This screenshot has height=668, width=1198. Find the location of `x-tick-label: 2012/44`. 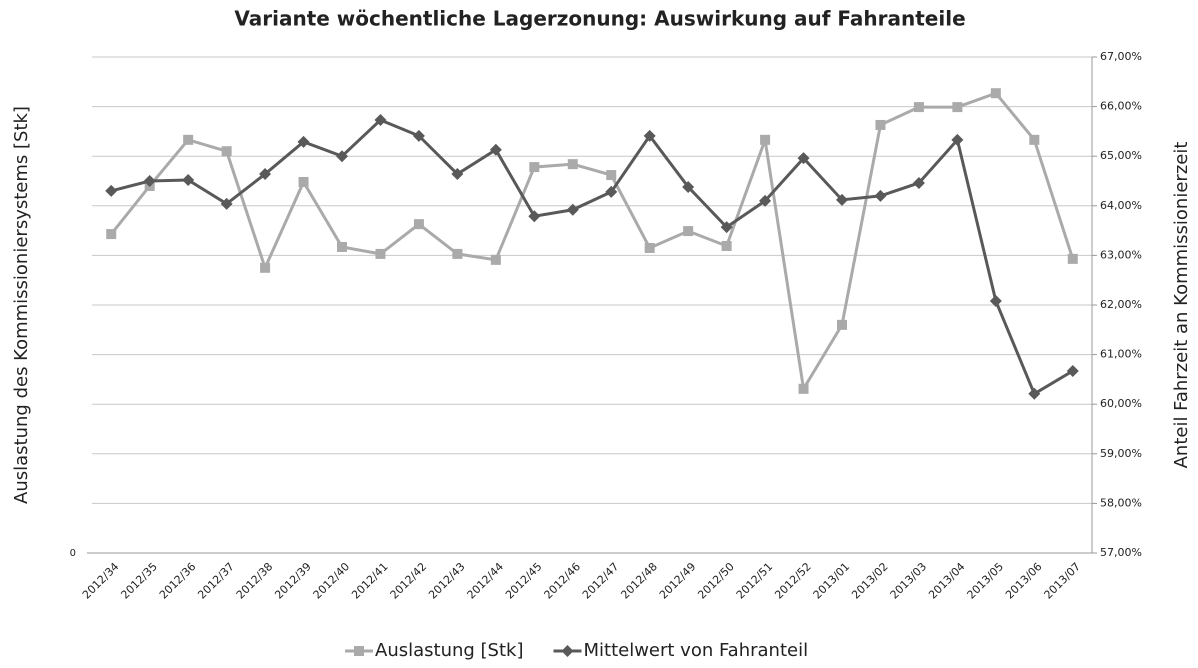

x-tick-label: 2012/44 is located at coordinates (486, 581).